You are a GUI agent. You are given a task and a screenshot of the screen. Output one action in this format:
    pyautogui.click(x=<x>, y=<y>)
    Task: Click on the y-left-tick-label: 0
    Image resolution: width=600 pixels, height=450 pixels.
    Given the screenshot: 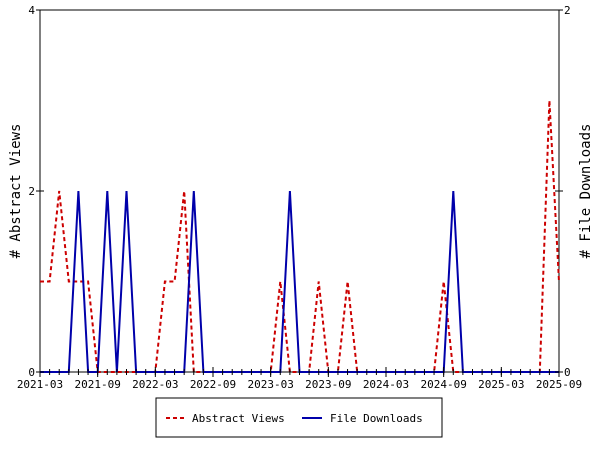 What is the action you would take?
    pyautogui.click(x=31, y=372)
    